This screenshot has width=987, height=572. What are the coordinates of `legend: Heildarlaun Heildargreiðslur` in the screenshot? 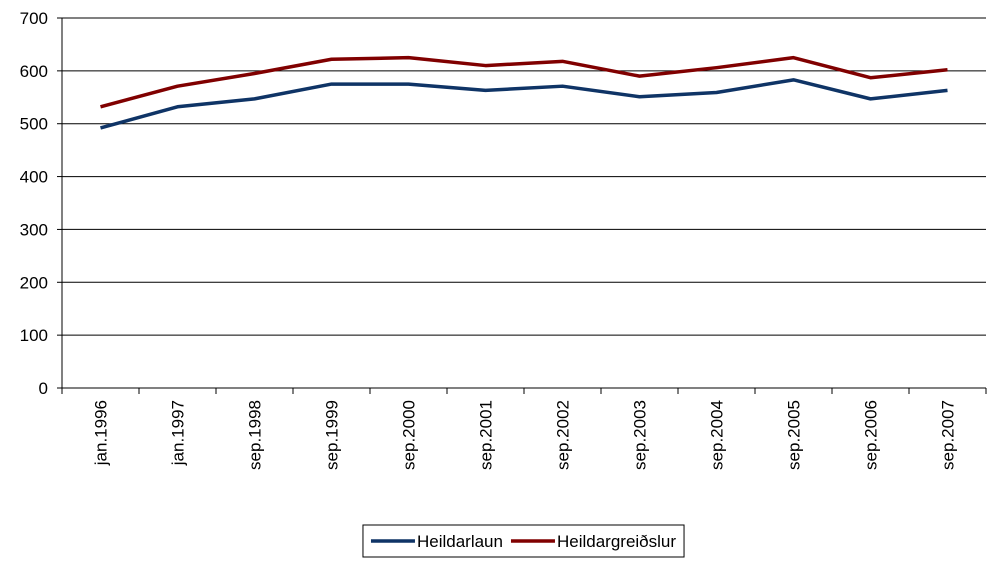 It's located at (523, 541).